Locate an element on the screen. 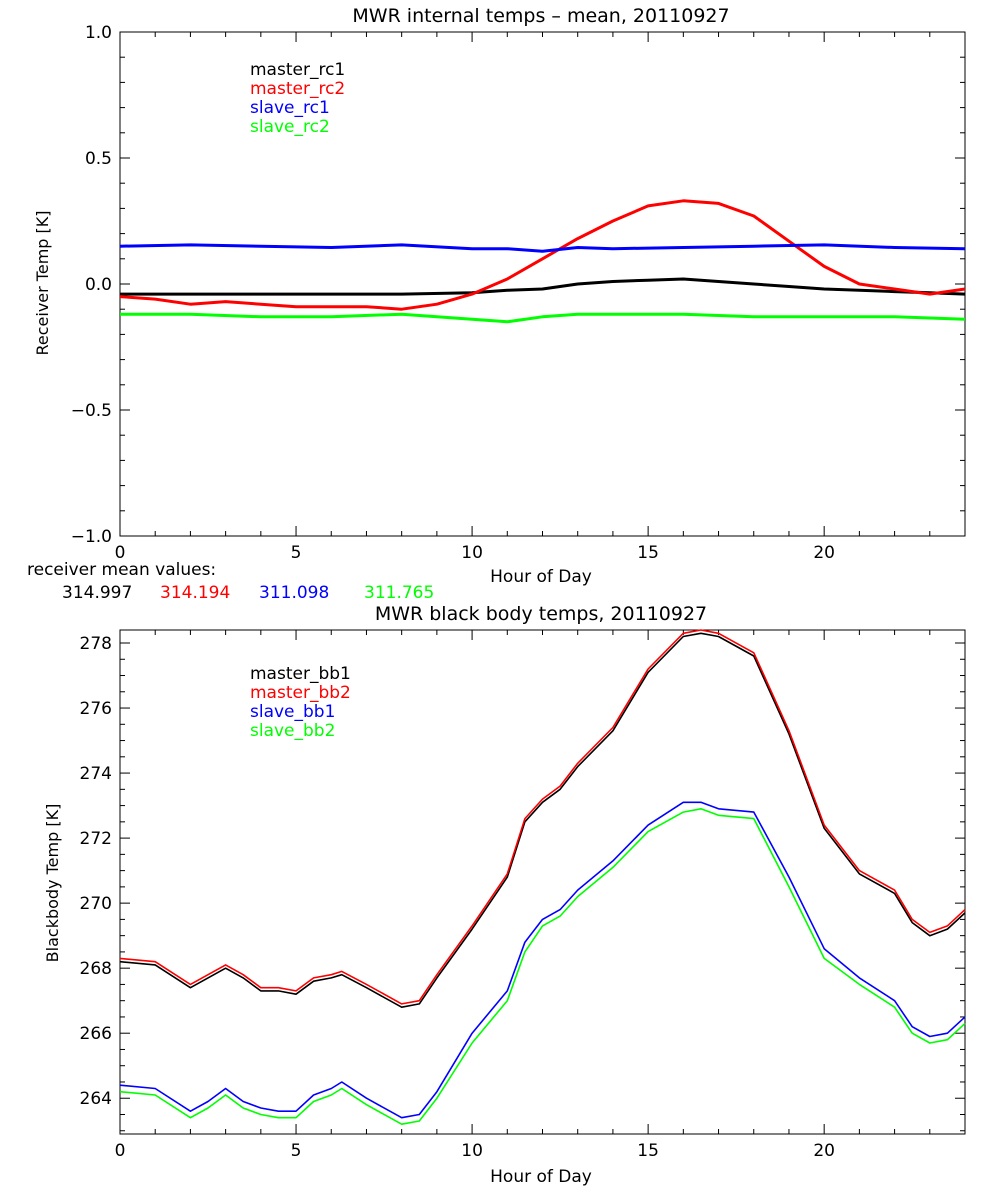  chart-title: MWR black body temps, 20110927 is located at coordinates (541, 614).